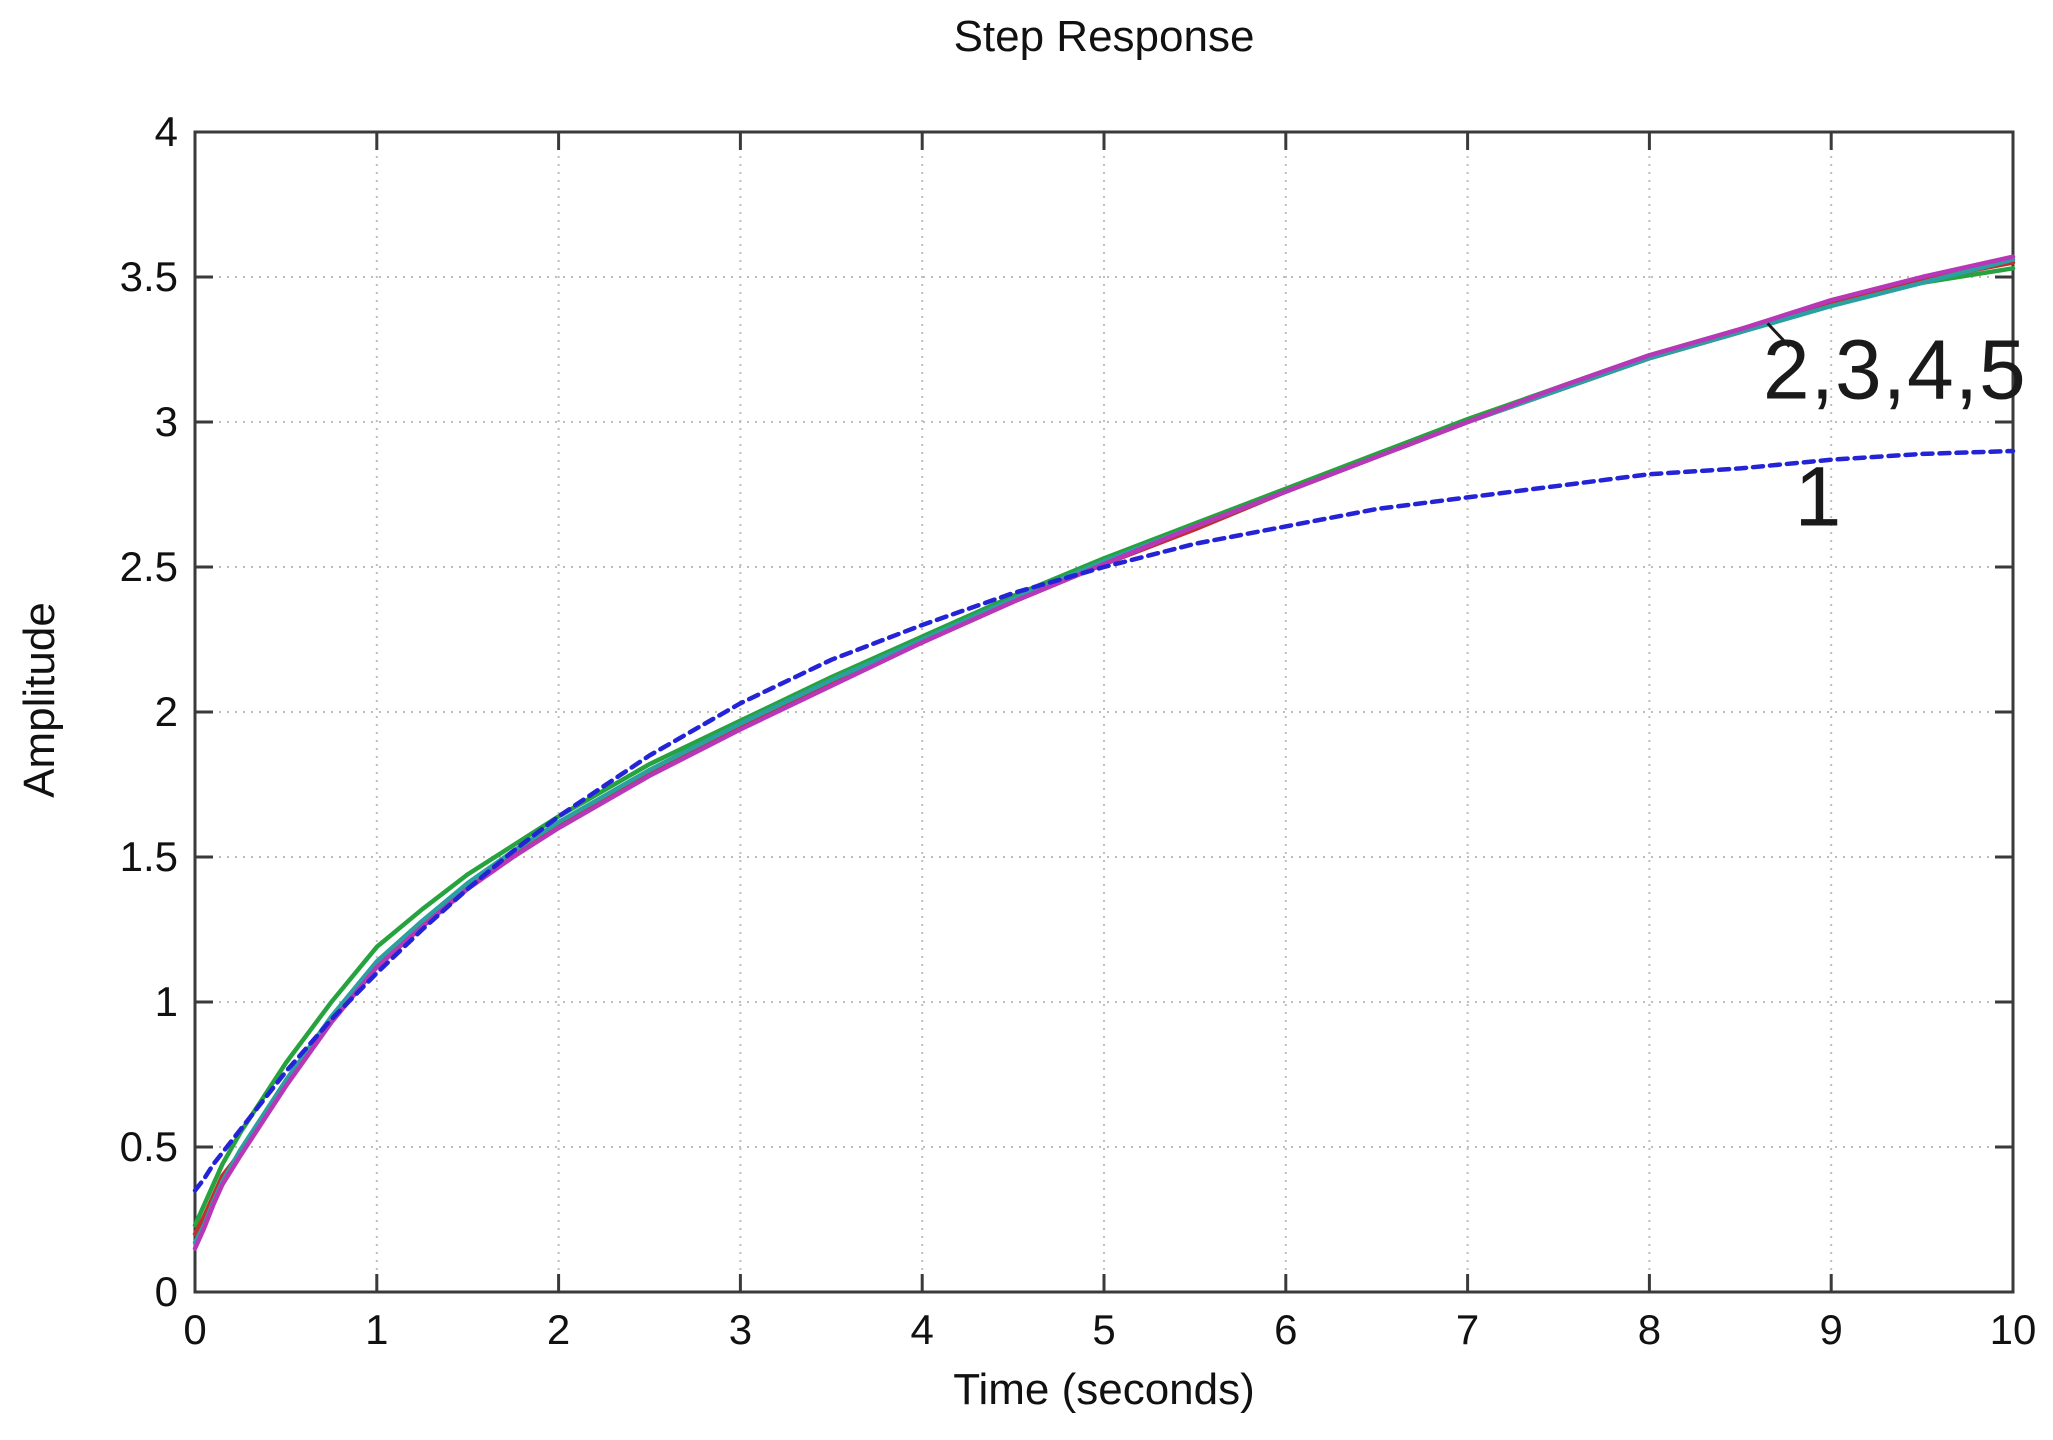  Describe the element at coordinates (148, 856) in the screenshot. I see `y-tick-label: 1.5` at that location.